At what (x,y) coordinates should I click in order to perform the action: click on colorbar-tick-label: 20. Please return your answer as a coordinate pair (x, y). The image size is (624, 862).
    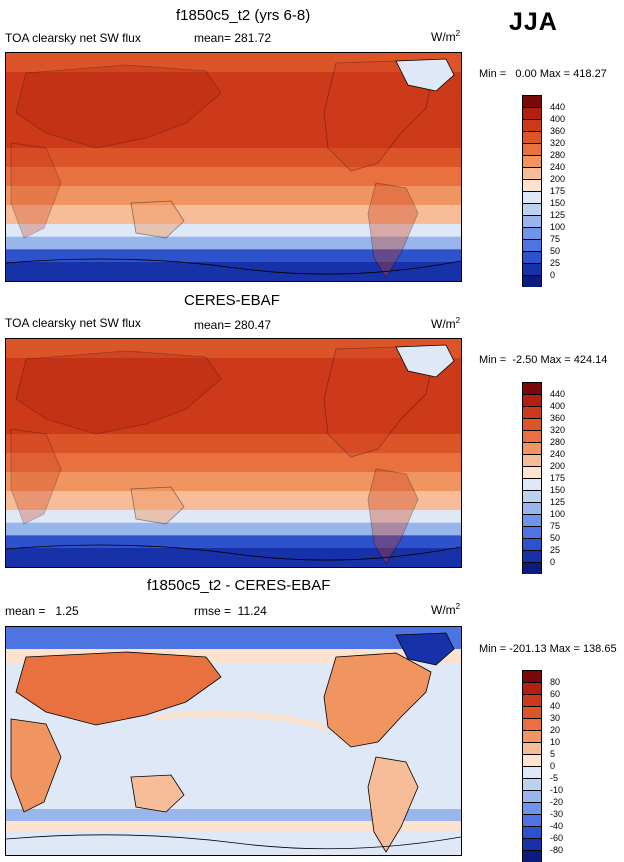
    Looking at the image, I should click on (555, 730).